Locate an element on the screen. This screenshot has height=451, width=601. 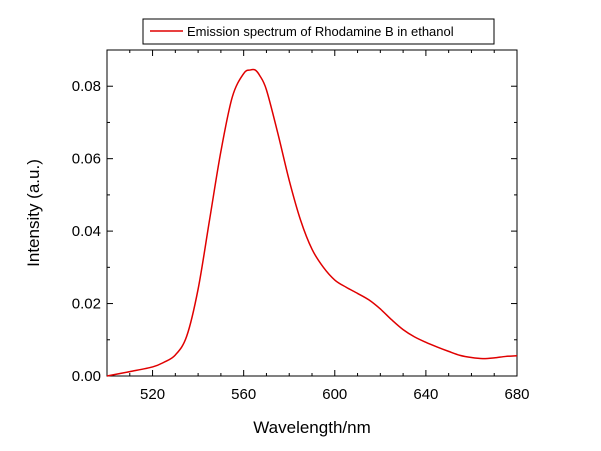
x-tick-label: 680 is located at coordinates (516, 394).